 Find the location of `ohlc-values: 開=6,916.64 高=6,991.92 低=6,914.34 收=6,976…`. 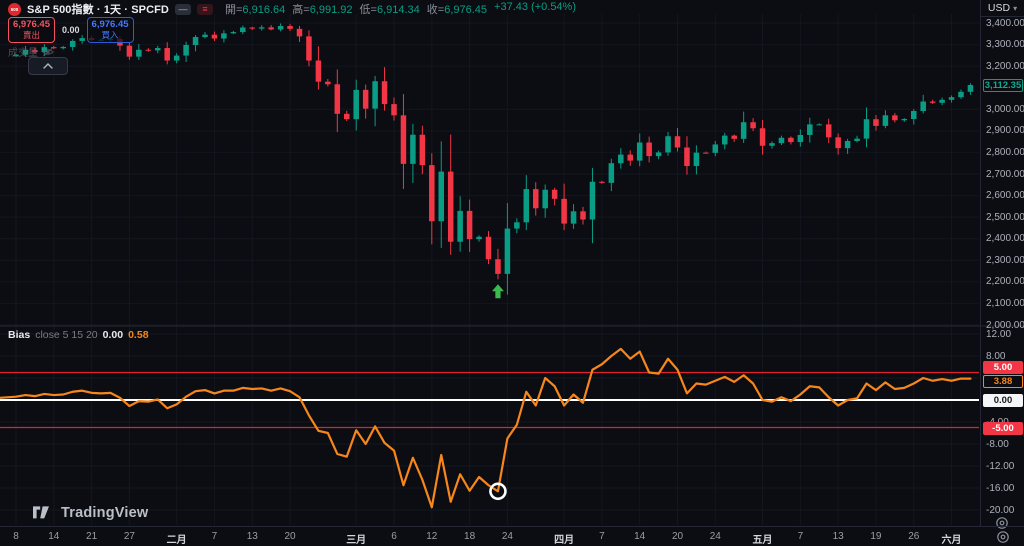

ohlc-values: 開=6,916.64 高=6,991.92 低=6,914.34 收=6,976… is located at coordinates (400, 9).